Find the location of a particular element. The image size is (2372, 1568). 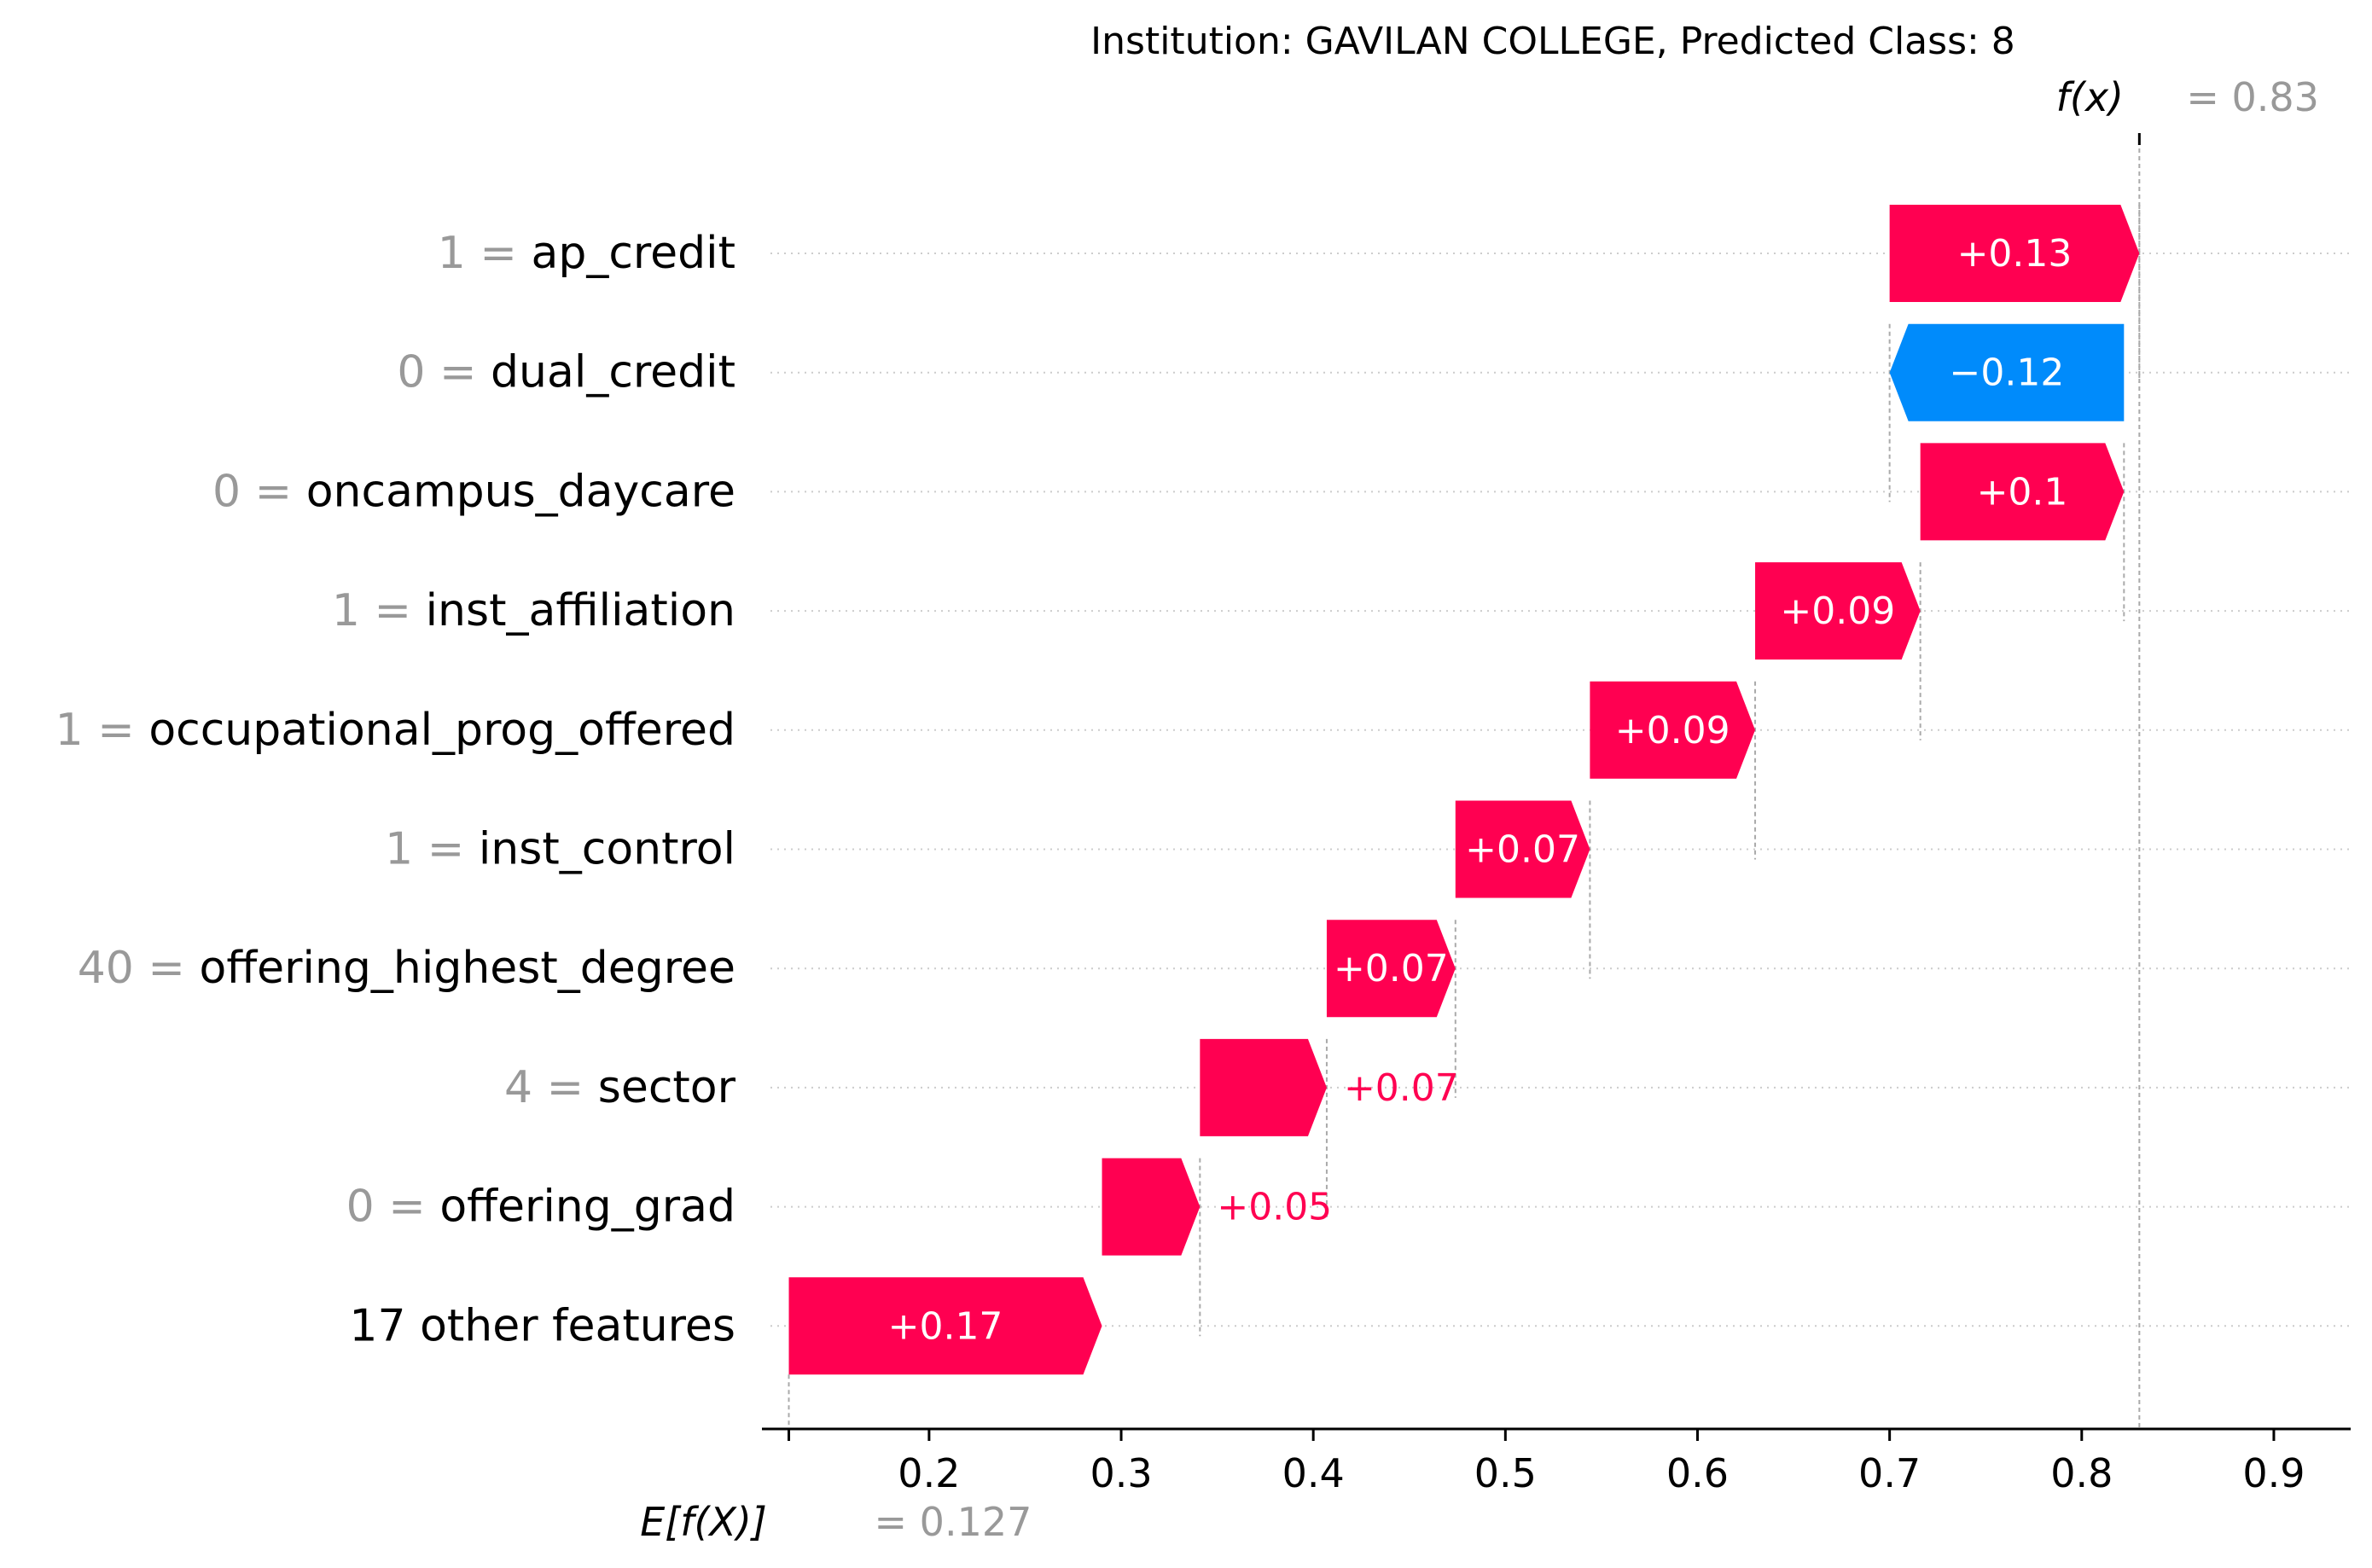

fx-label: f(x) is located at coordinates (2090, 97).